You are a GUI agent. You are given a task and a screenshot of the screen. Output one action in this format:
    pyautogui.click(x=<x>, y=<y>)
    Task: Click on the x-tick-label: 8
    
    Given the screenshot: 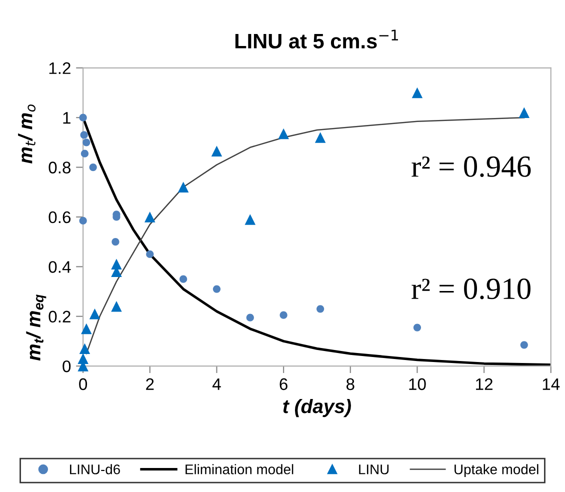 What is the action you would take?
    pyautogui.click(x=350, y=384)
    